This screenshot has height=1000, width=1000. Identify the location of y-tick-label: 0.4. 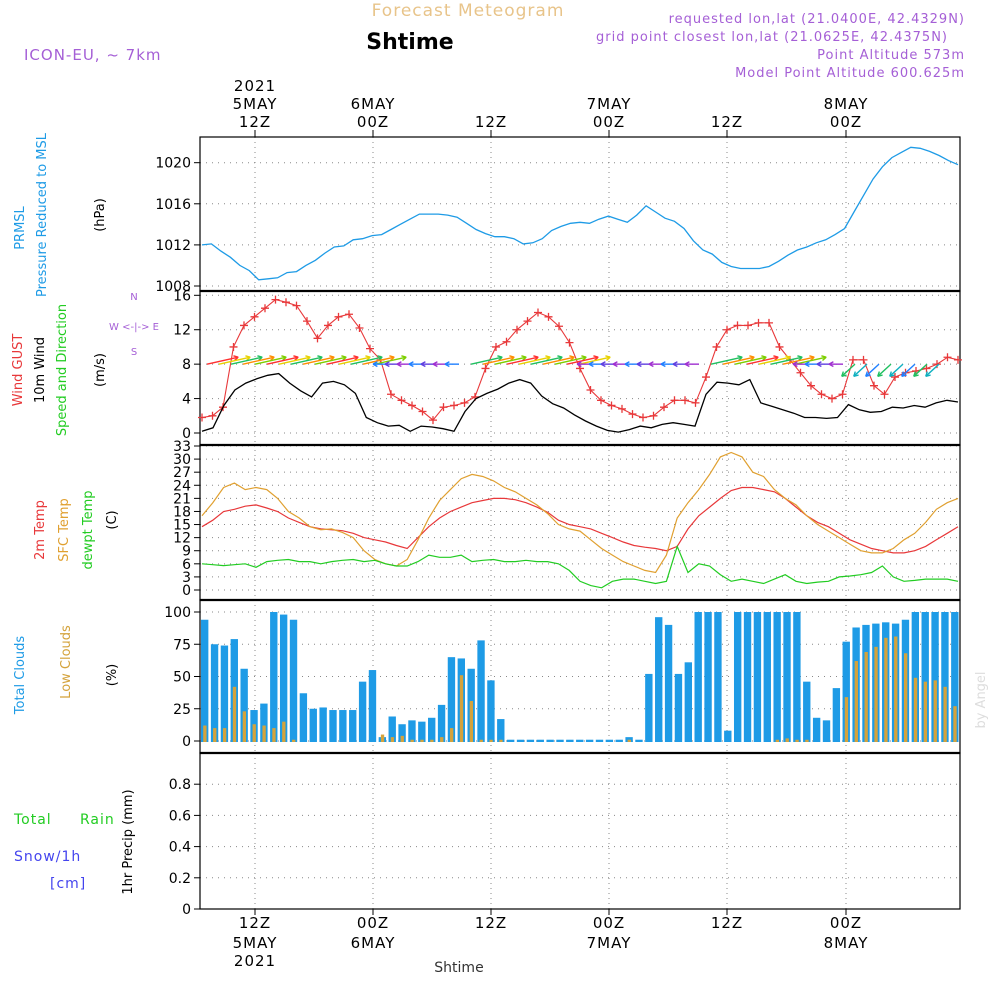
(180, 848).